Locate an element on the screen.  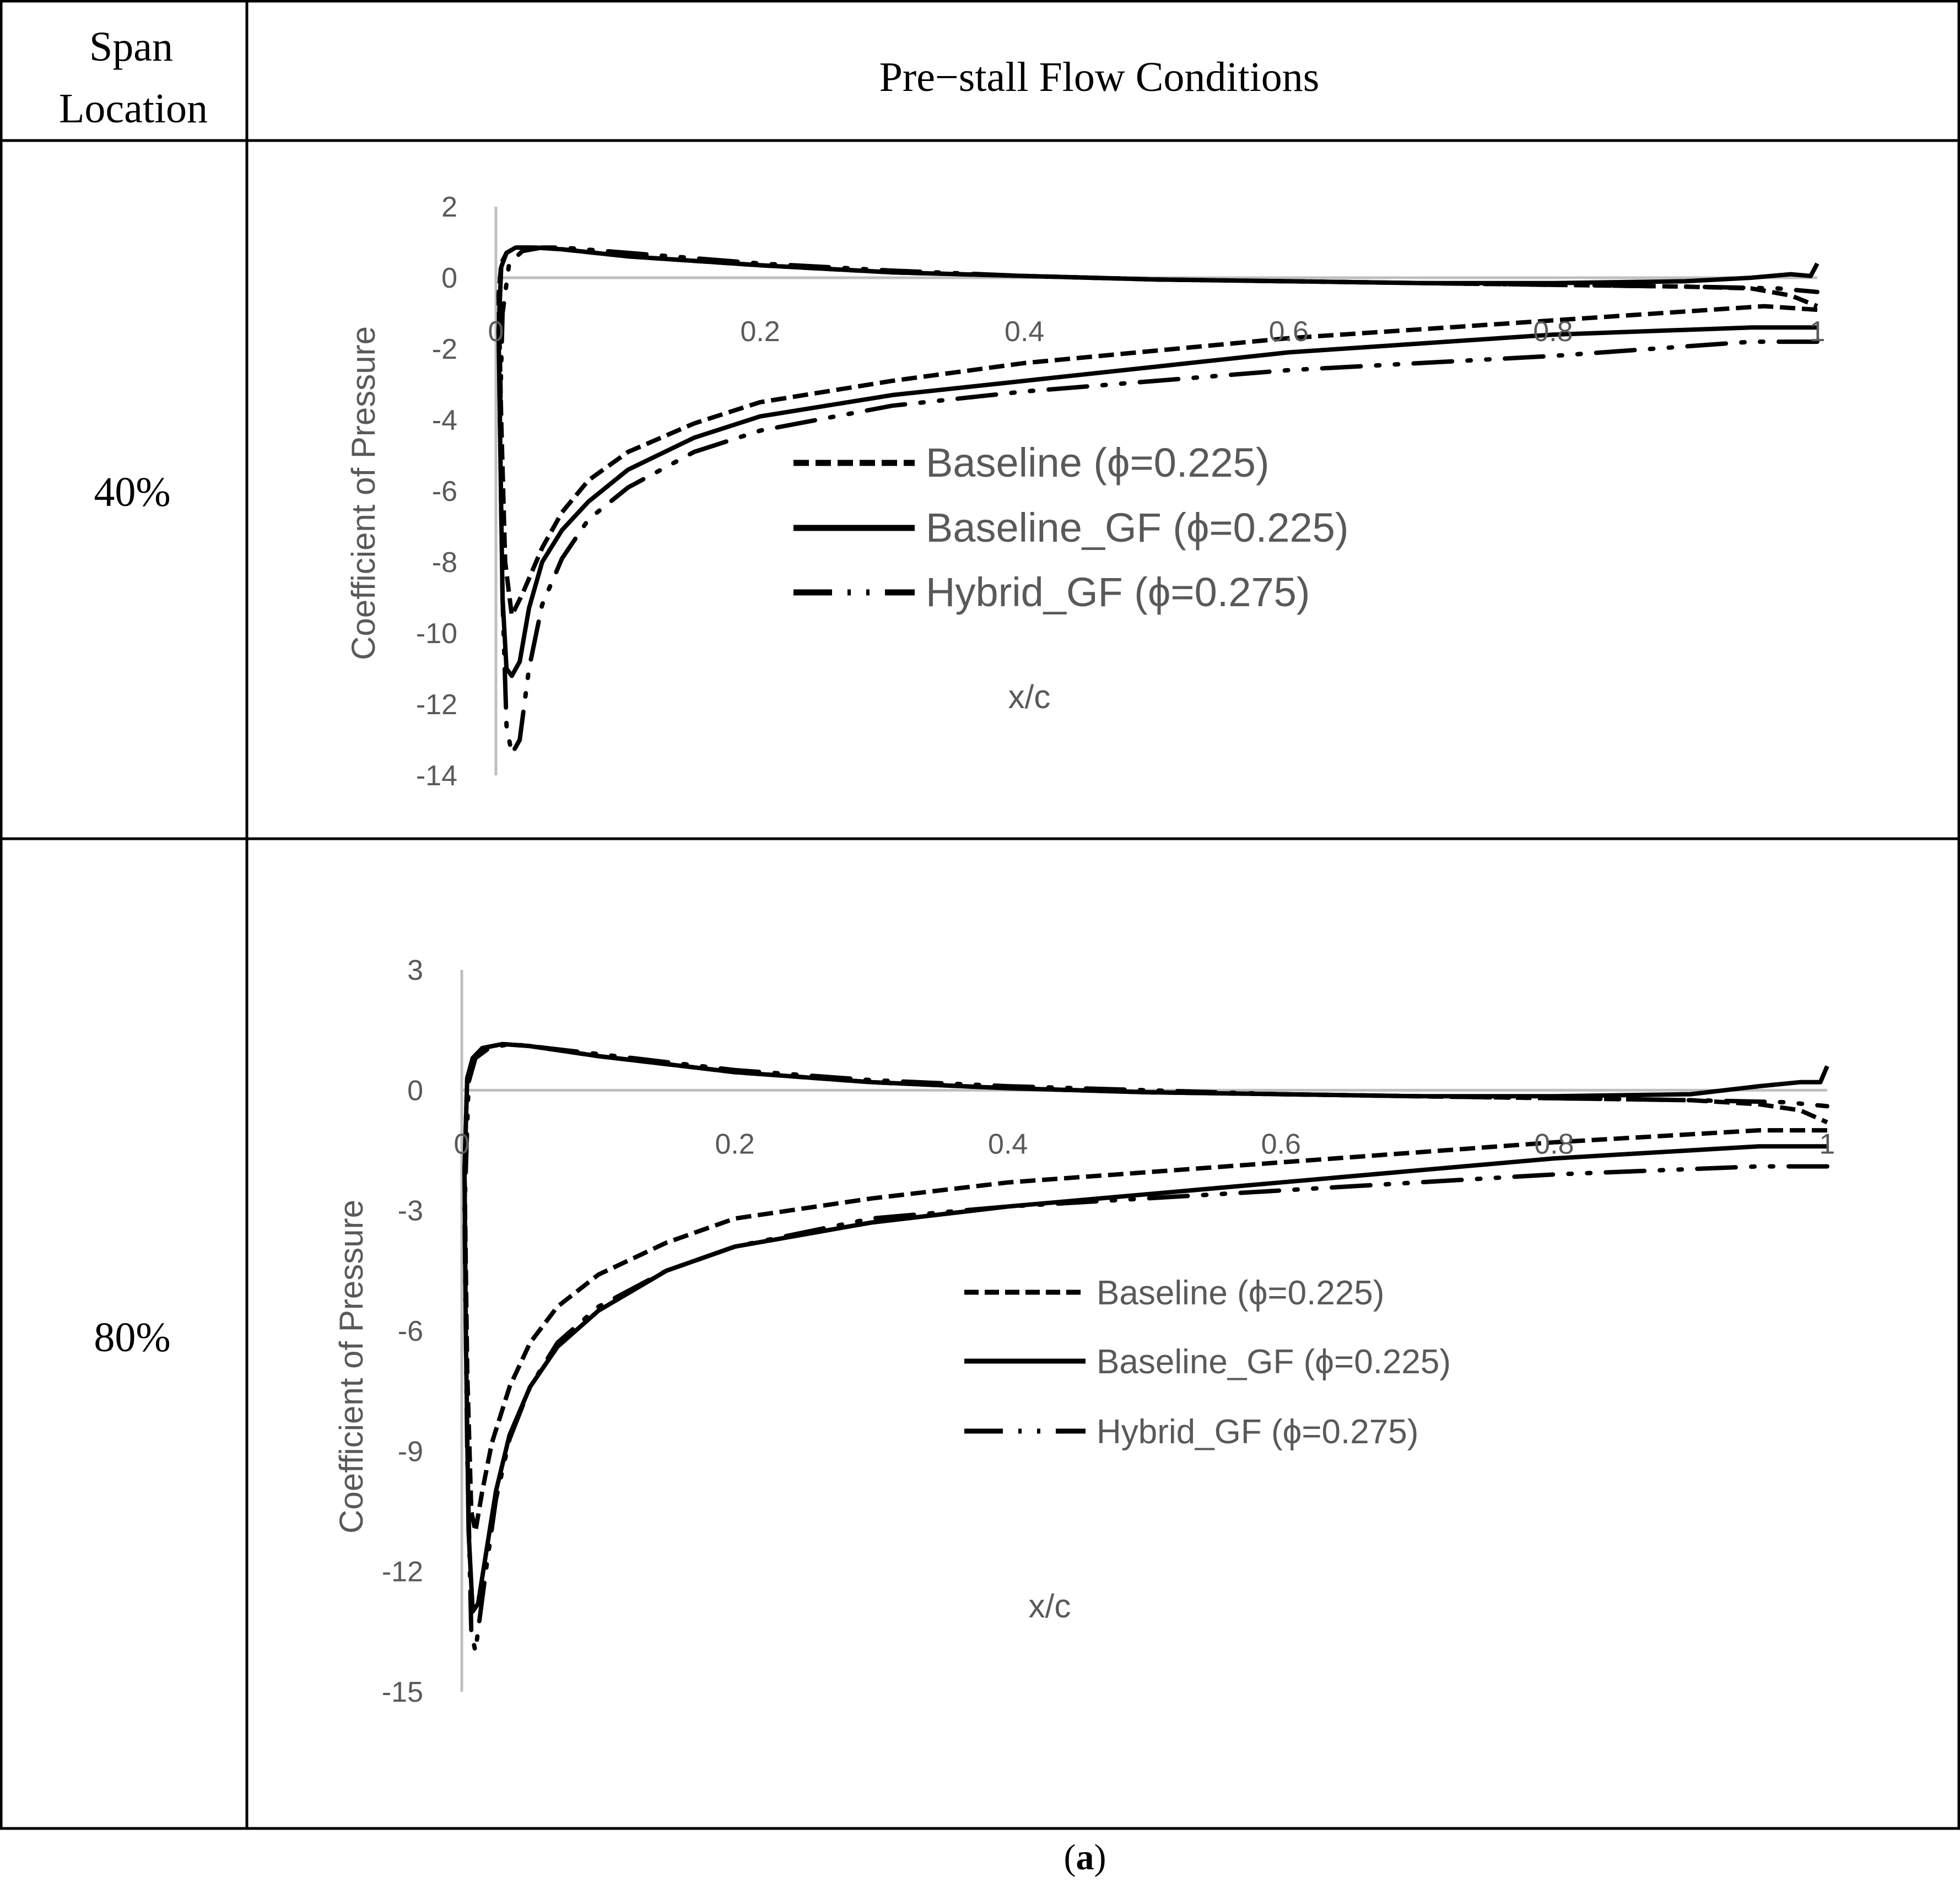
figure-caption: (a) is located at coordinates (1085, 1857).